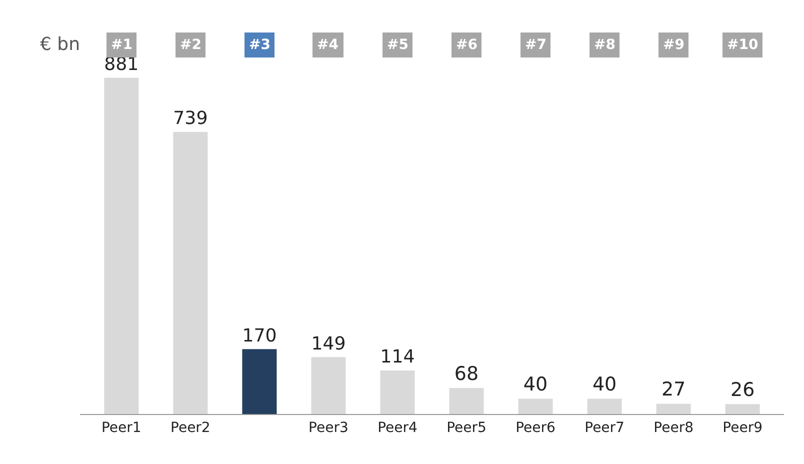 This screenshot has width=804, height=464. Describe the element at coordinates (397, 357) in the screenshot. I see `data-label: 114` at that location.